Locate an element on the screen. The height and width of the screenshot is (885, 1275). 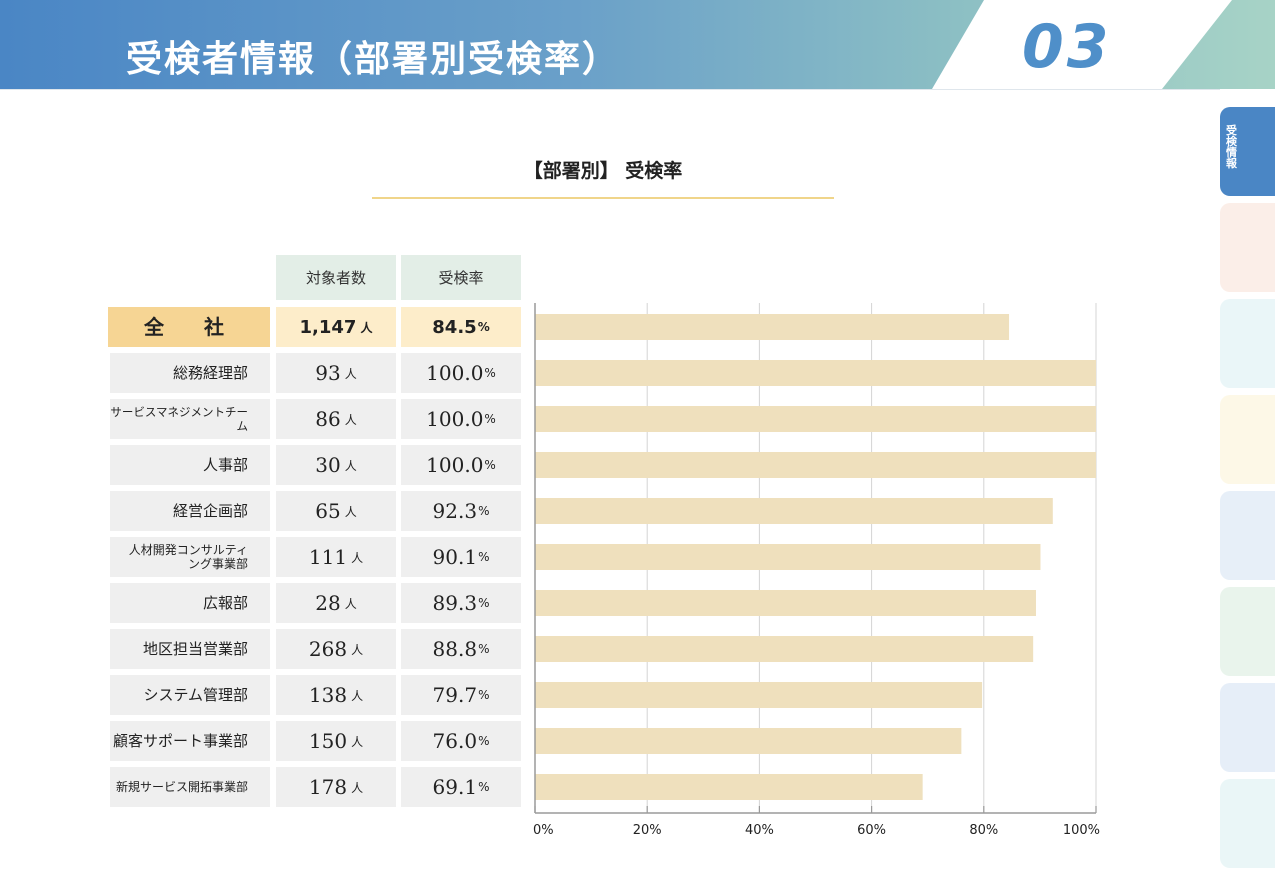
row-count: 65 人 is located at coordinates (336, 511).